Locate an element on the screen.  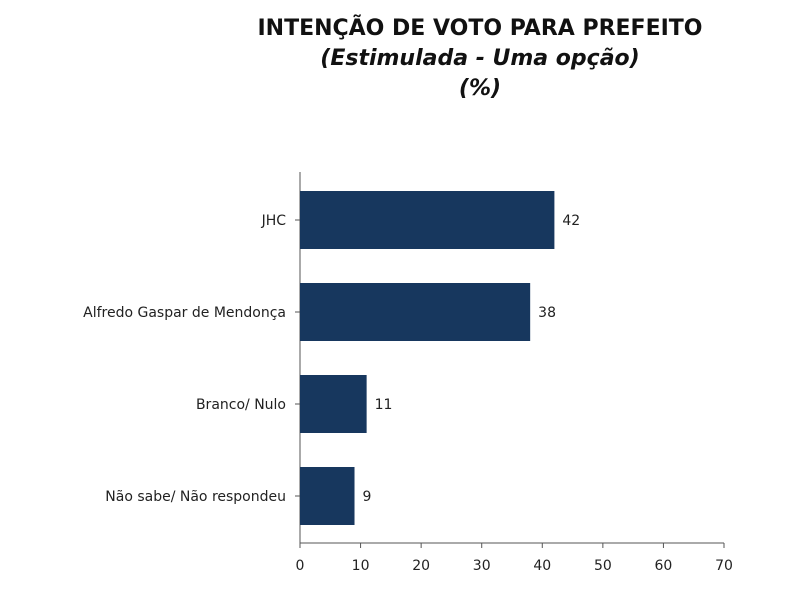
category-label: Branco/ Nulo is located at coordinates (241, 405).